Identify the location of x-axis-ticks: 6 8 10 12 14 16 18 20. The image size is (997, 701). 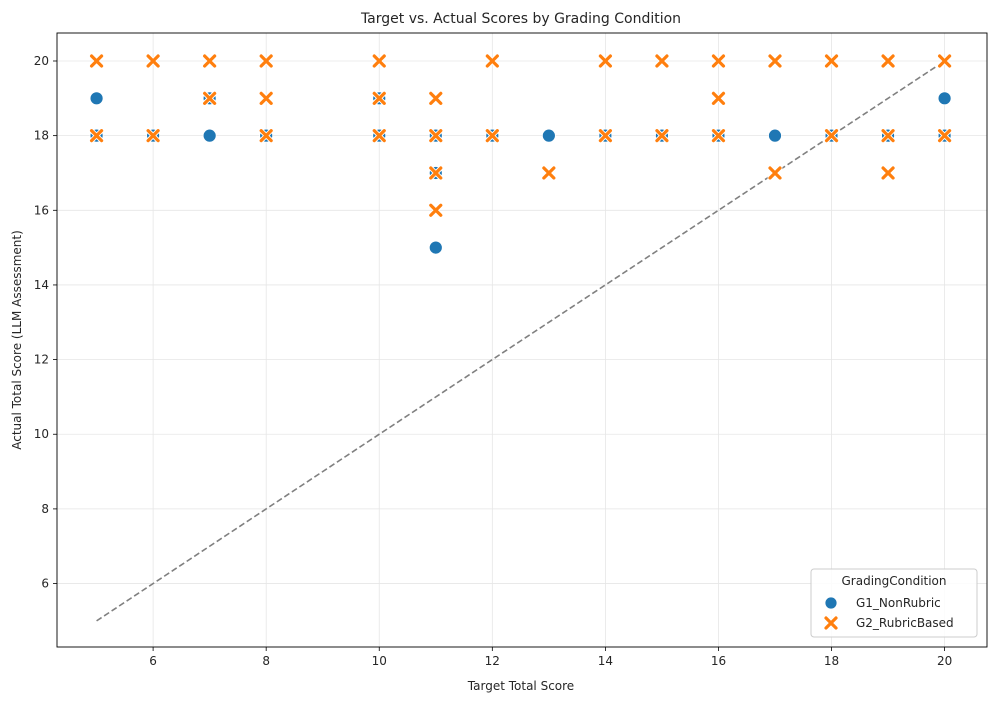
(550, 657).